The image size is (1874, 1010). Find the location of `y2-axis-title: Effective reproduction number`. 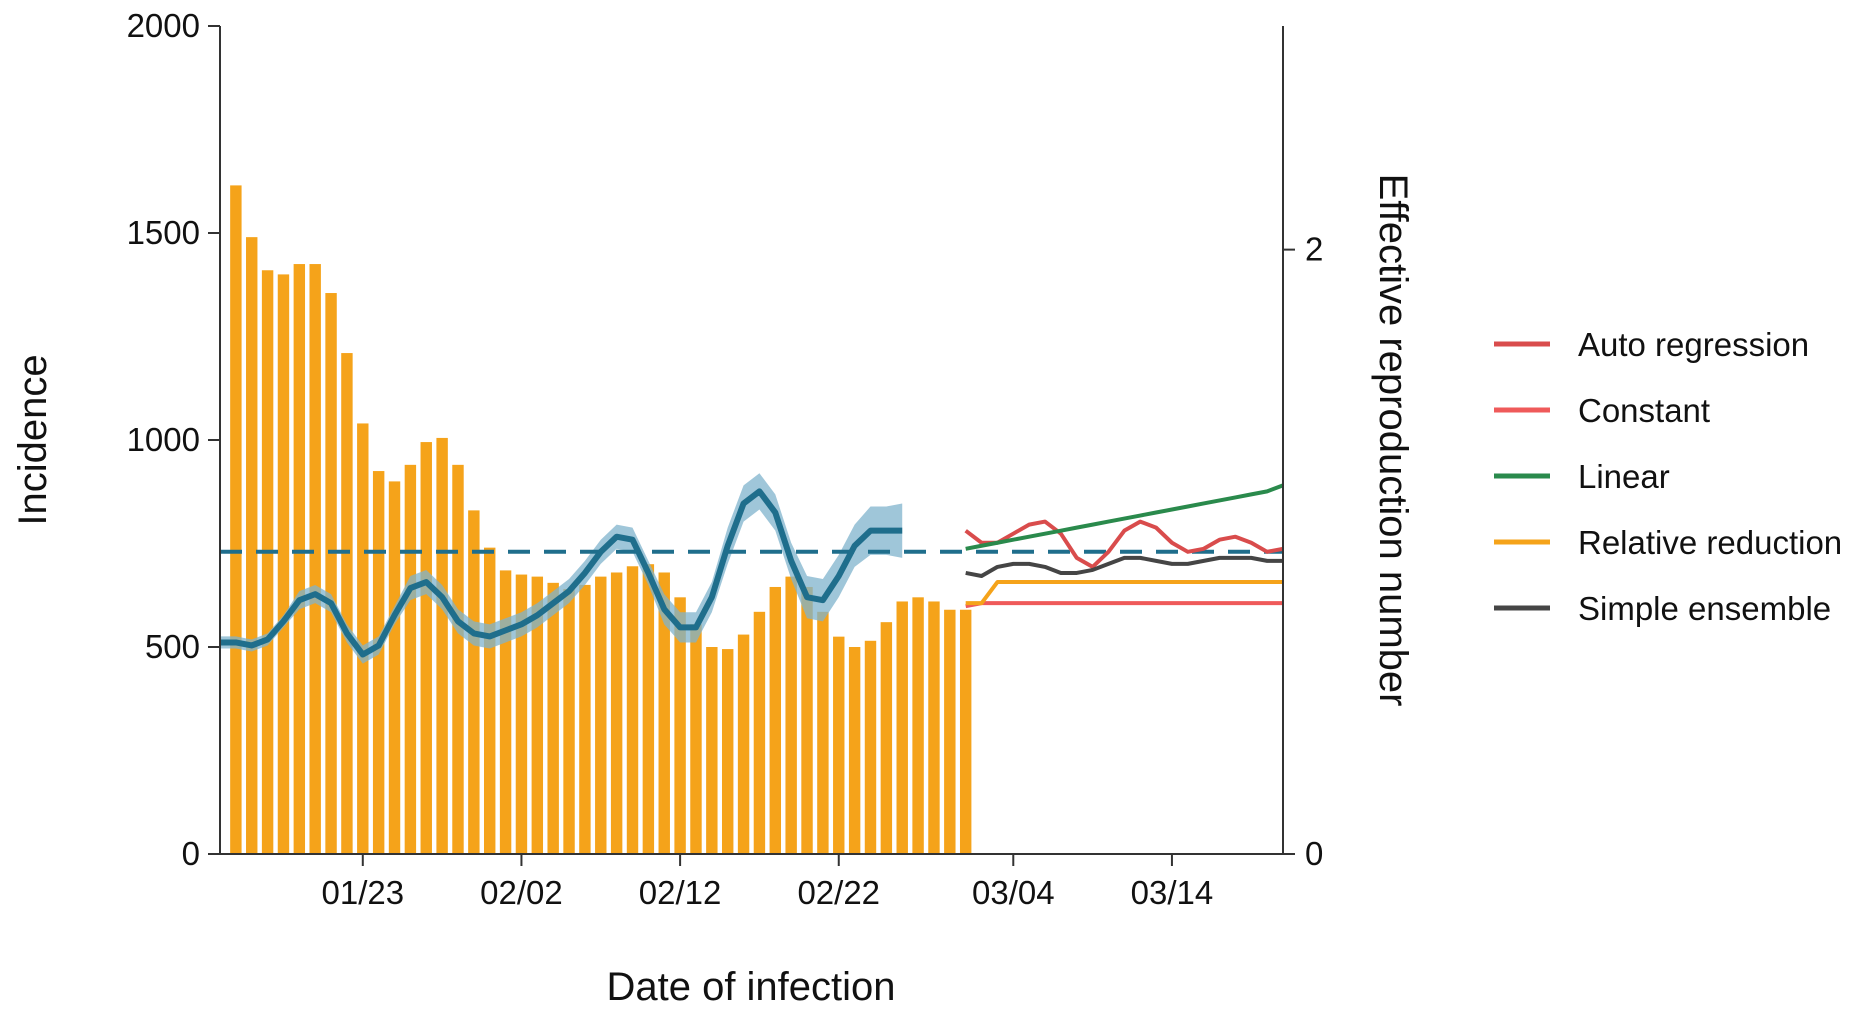

y2-axis-title: Effective reproduction number is located at coordinates (1393, 440).